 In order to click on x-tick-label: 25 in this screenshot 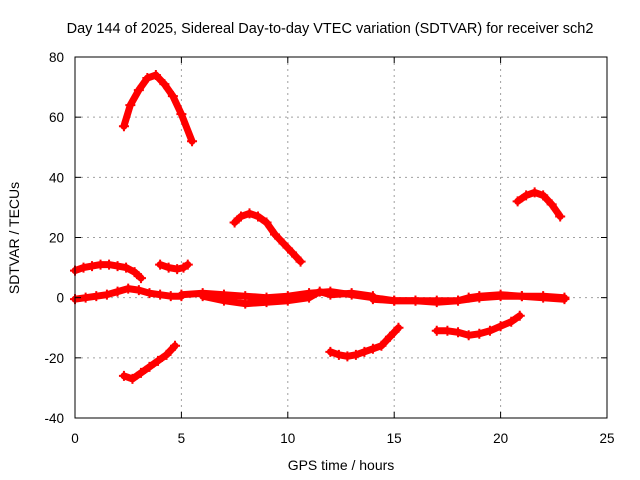, I will do `click(606, 438)`.